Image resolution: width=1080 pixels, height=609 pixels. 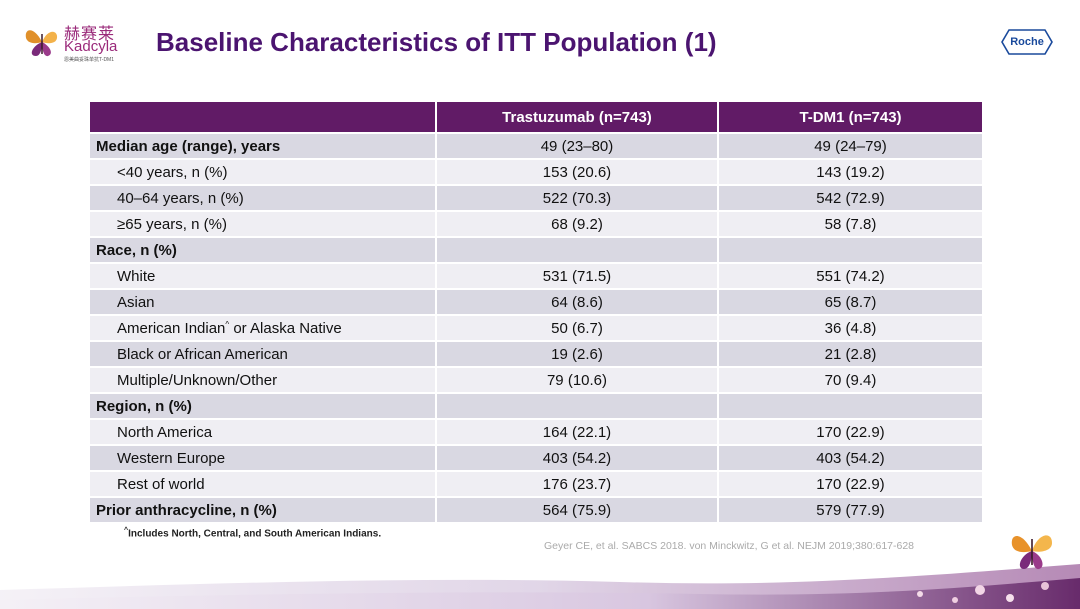 What do you see at coordinates (90, 33) in the screenshot?
I see `logo-brand-cn: 赫赛莱` at bounding box center [90, 33].